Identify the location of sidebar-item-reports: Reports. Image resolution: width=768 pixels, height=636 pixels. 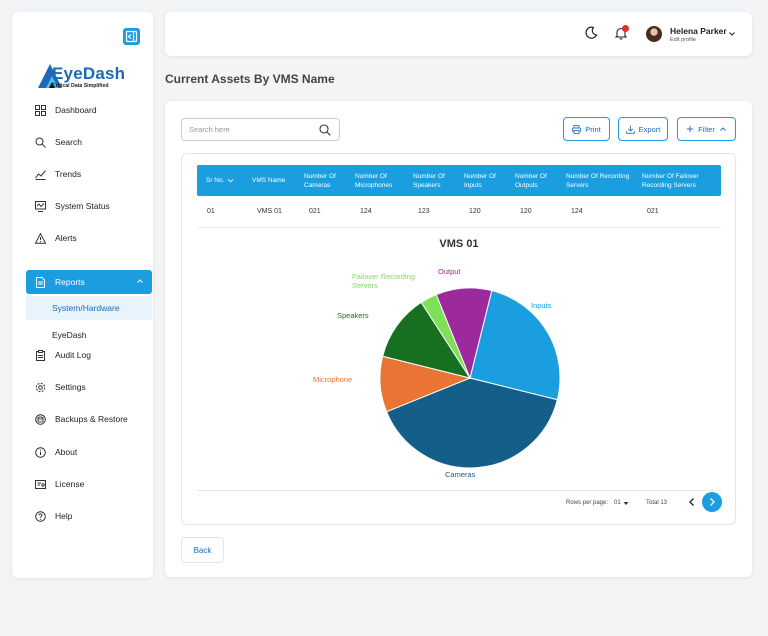
(89, 282).